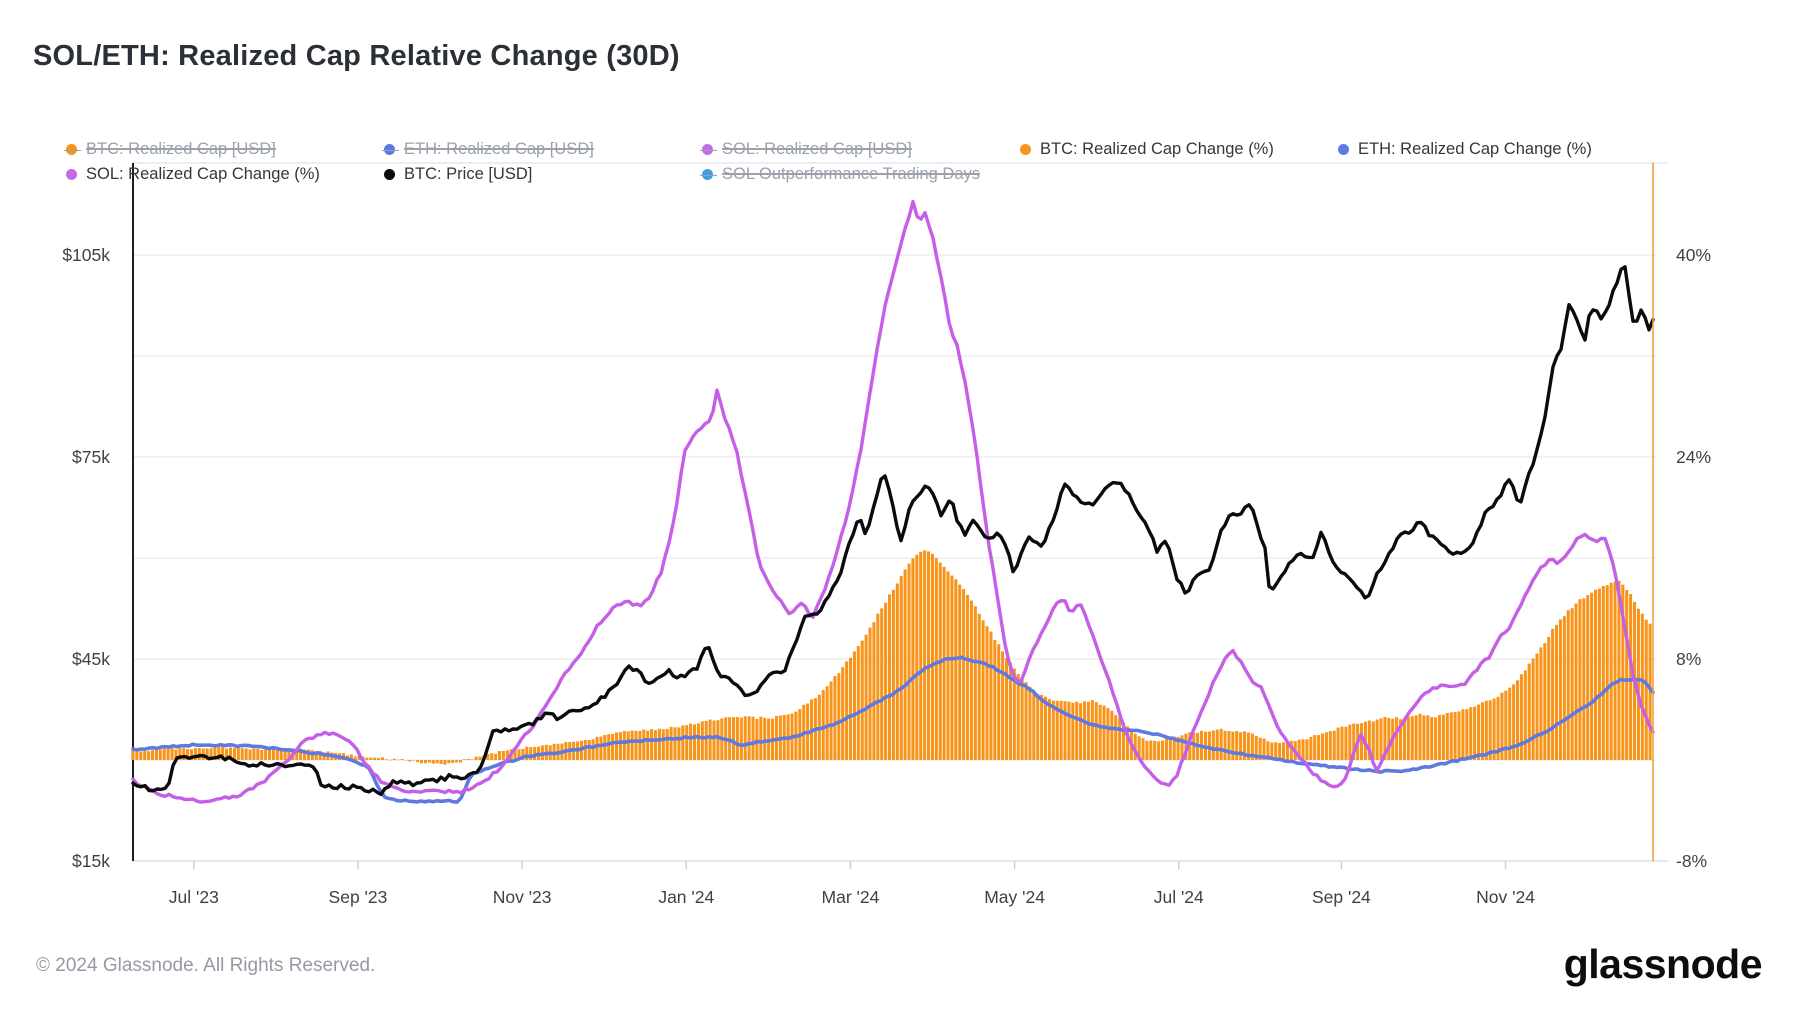 This screenshot has height=1013, width=1800. What do you see at coordinates (1341, 897) in the screenshot?
I see `x-axis-label: Sep '24` at bounding box center [1341, 897].